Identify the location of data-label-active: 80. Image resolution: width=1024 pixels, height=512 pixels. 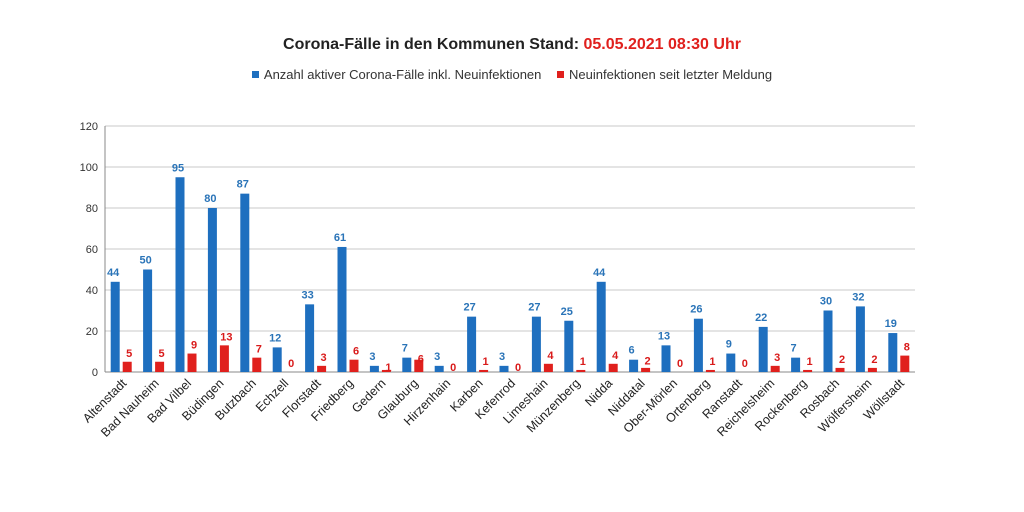
(210, 199).